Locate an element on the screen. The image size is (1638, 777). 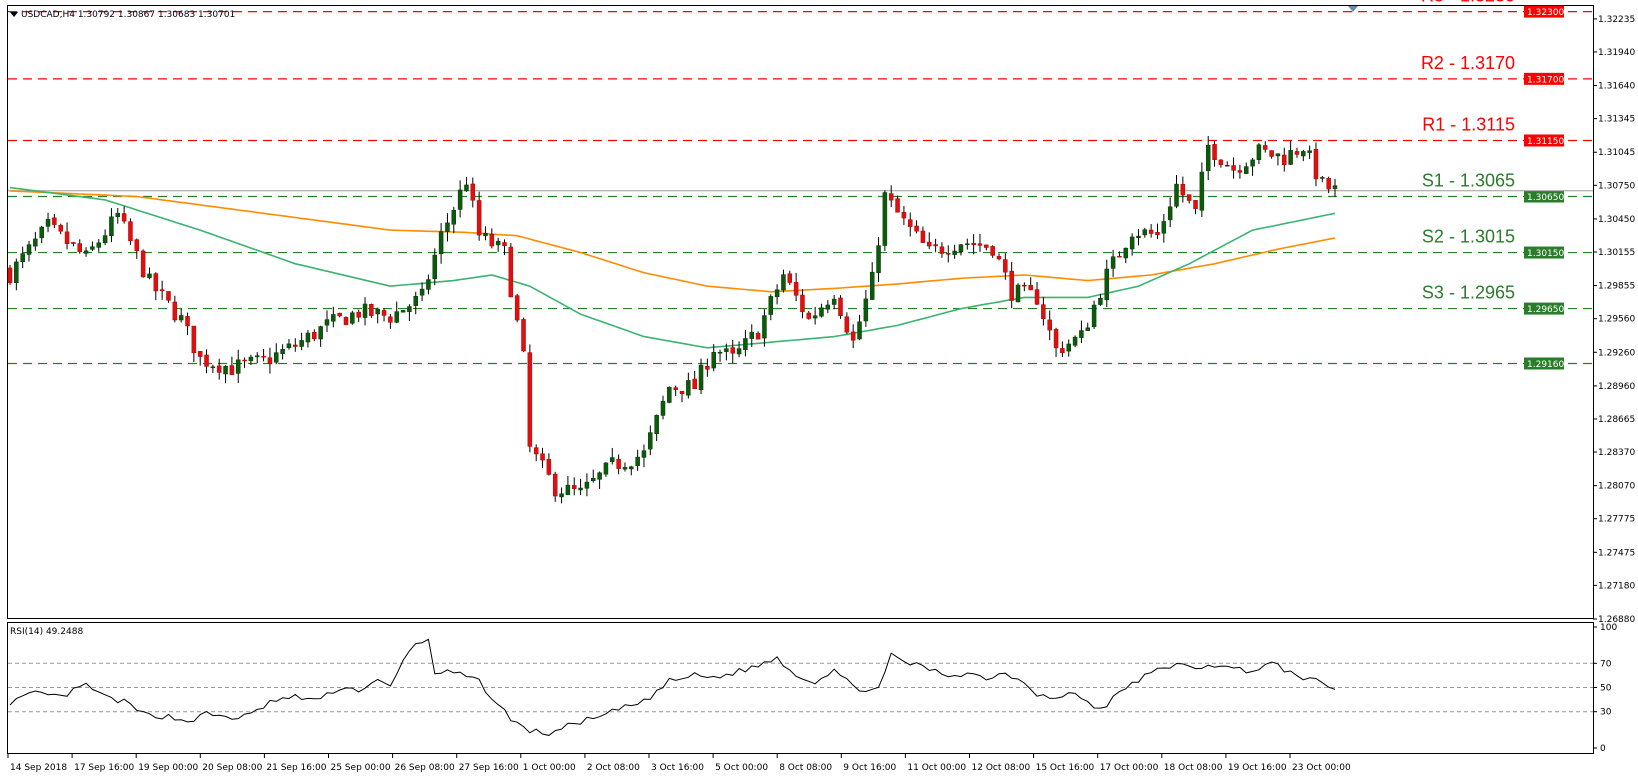
symbol-menu-icon is located at coordinates (14, 14).